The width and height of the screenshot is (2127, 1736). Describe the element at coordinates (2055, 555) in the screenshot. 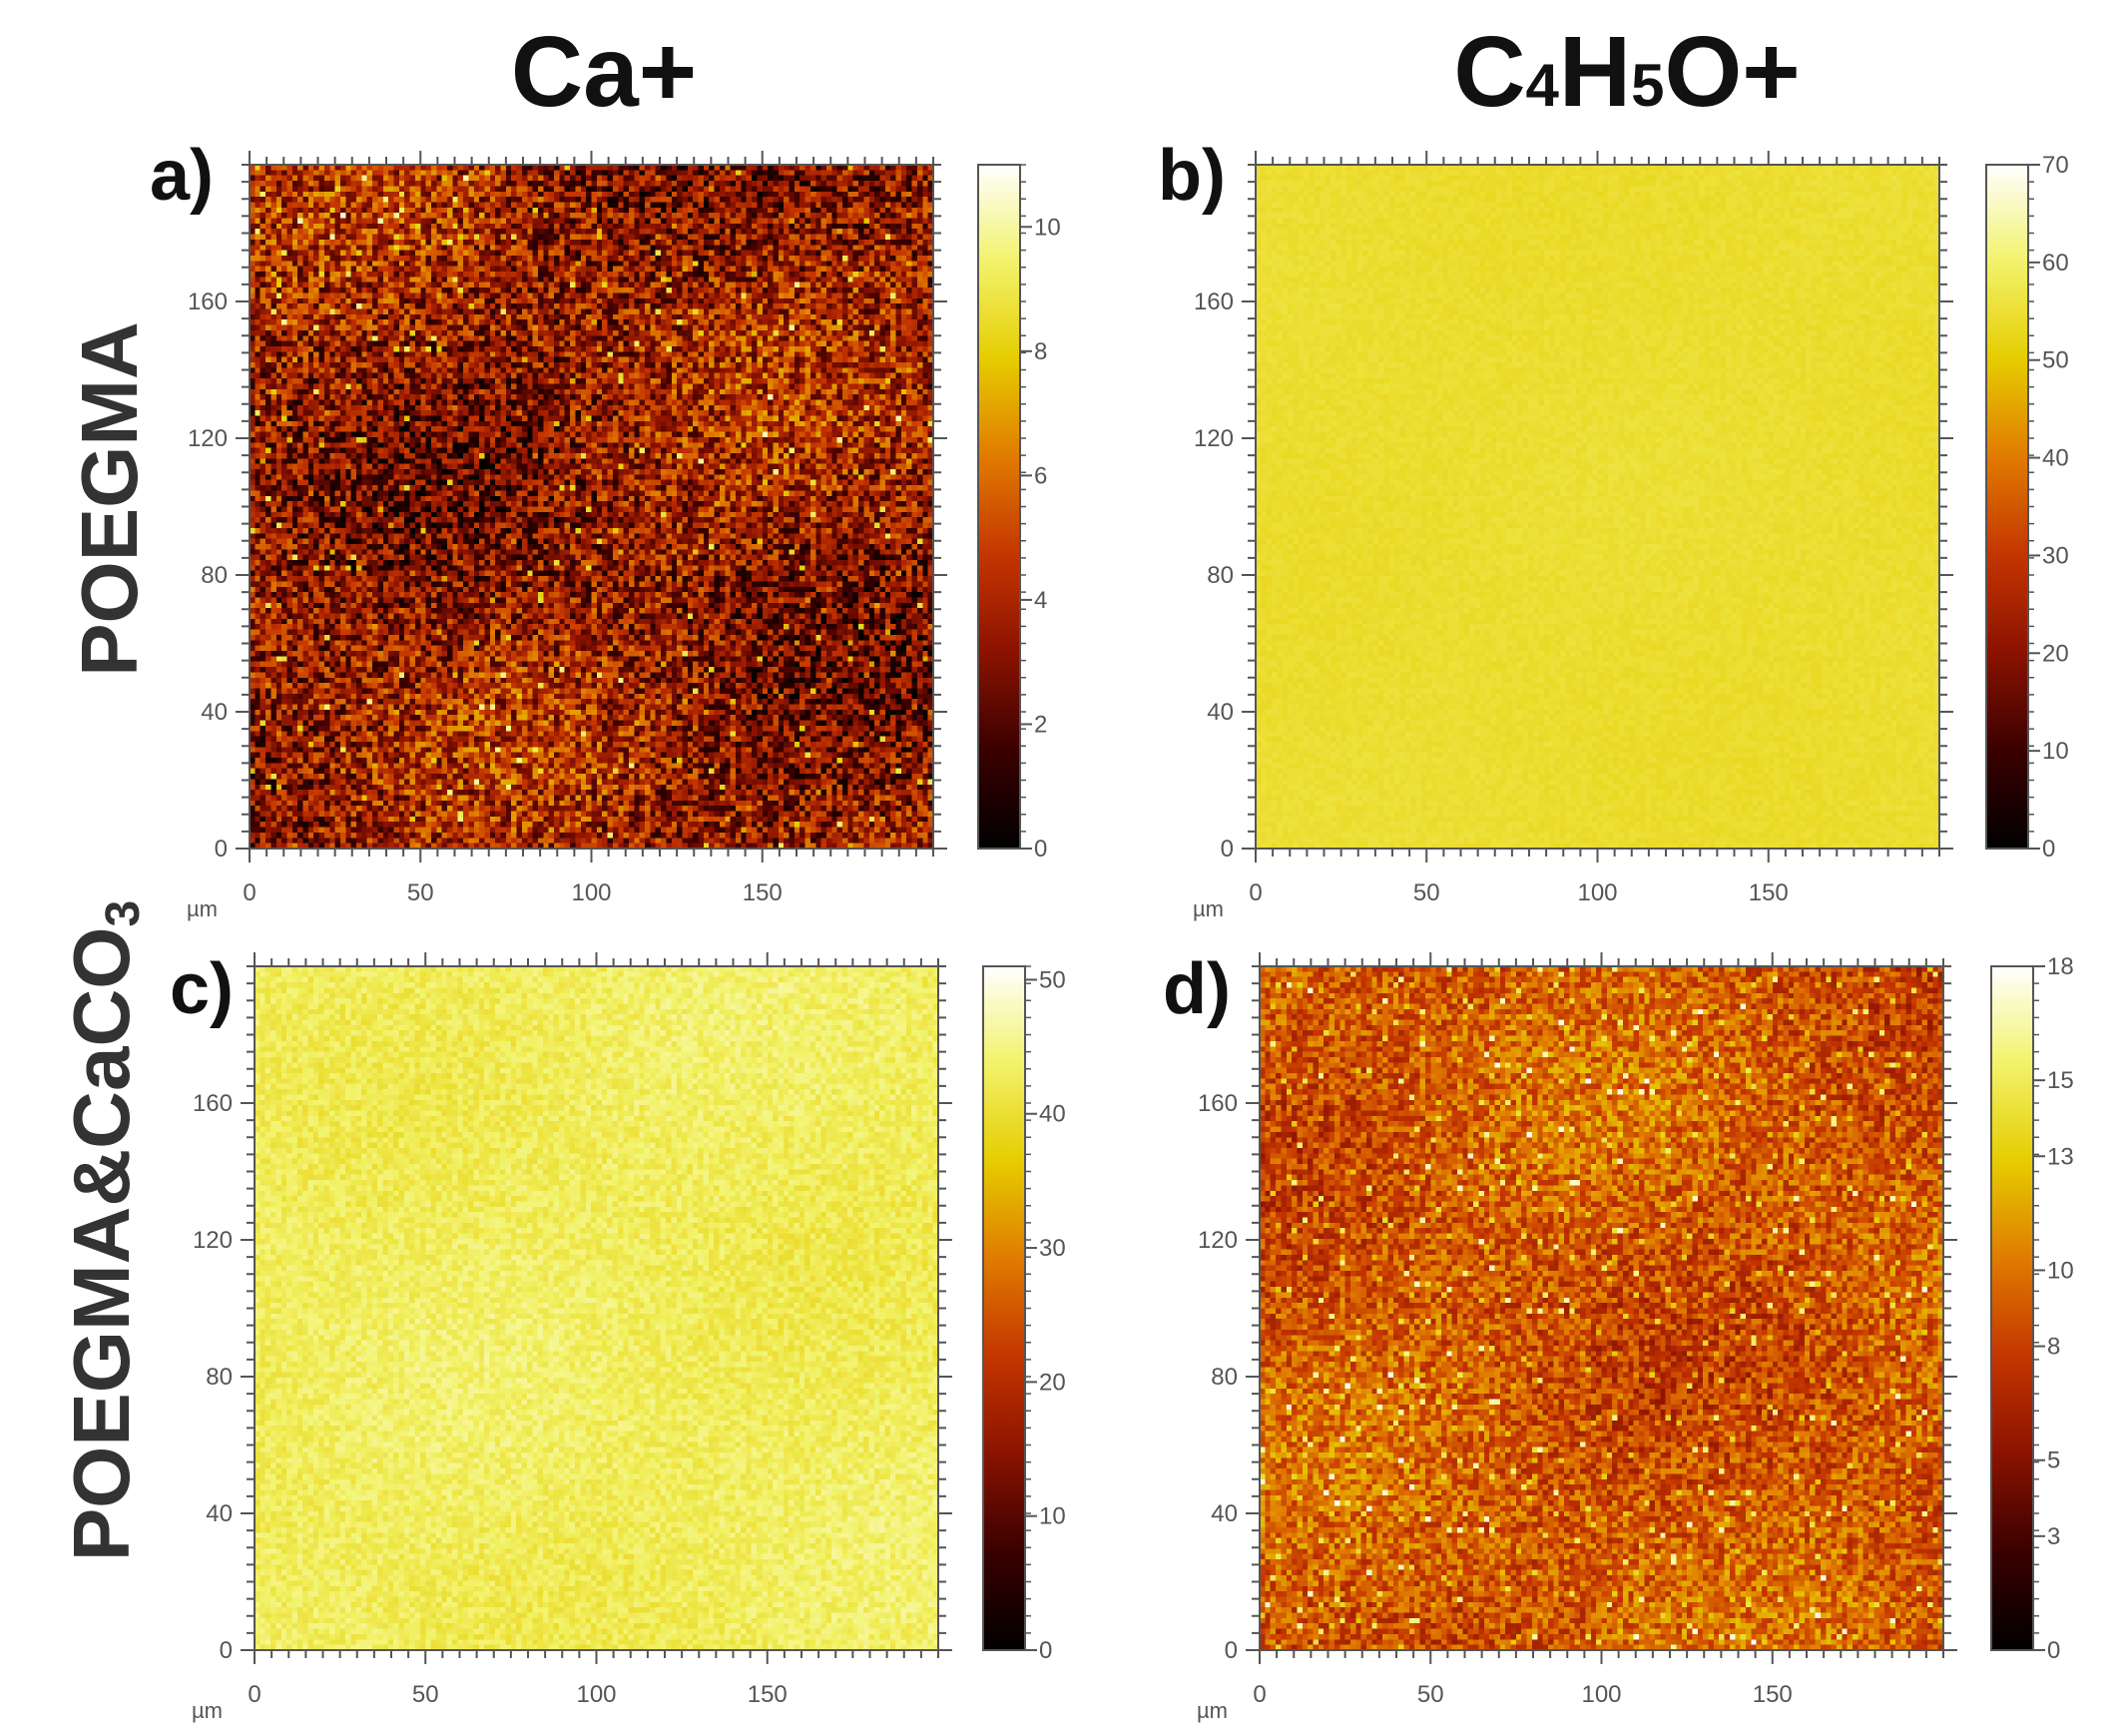

I see `panel-b-colorbar-tick-label: 30` at that location.